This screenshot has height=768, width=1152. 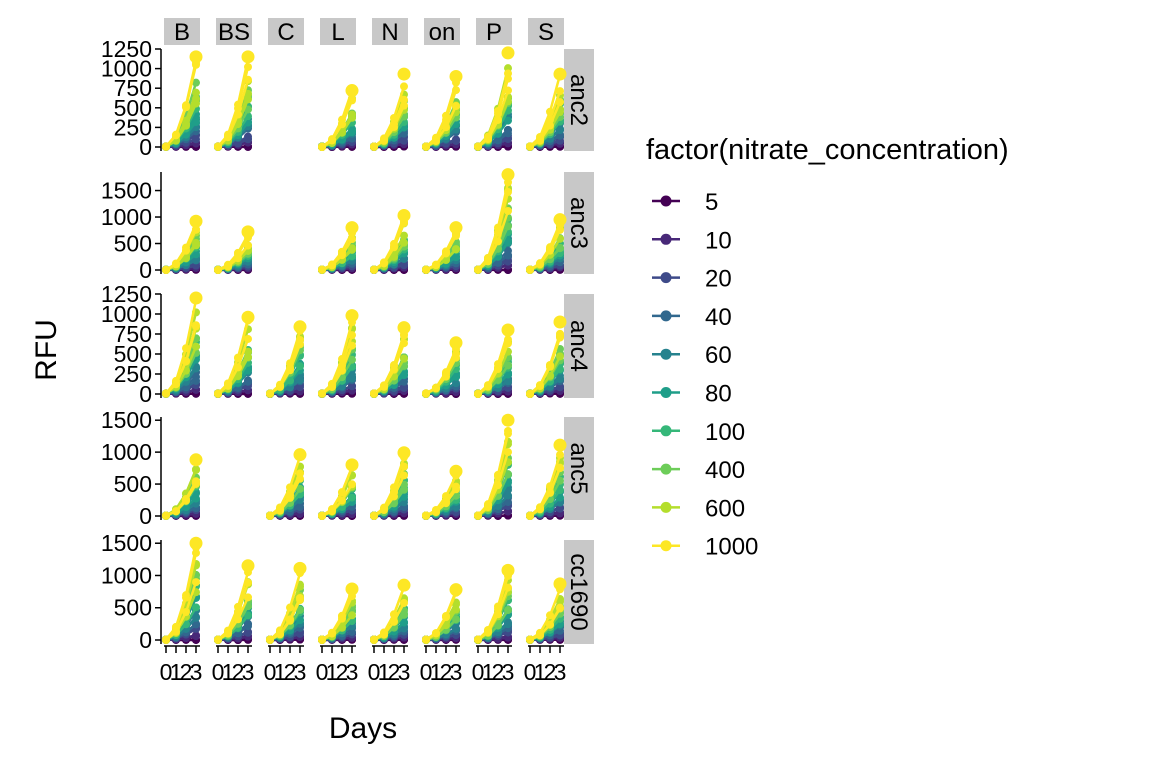 What do you see at coordinates (234, 32) in the screenshot?
I see `col-strip-label: BS` at bounding box center [234, 32].